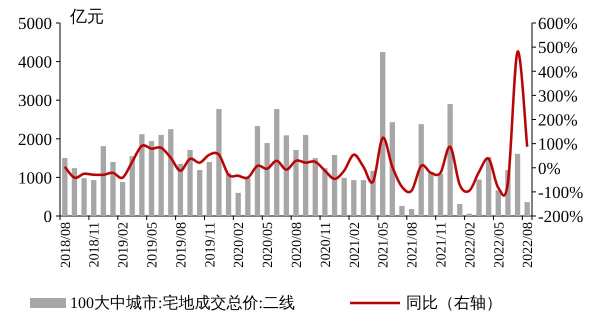 This screenshot has width=597, height=323. What do you see at coordinates (558, 48) in the screenshot?
I see `y2-tick-label: 500%` at bounding box center [558, 48].